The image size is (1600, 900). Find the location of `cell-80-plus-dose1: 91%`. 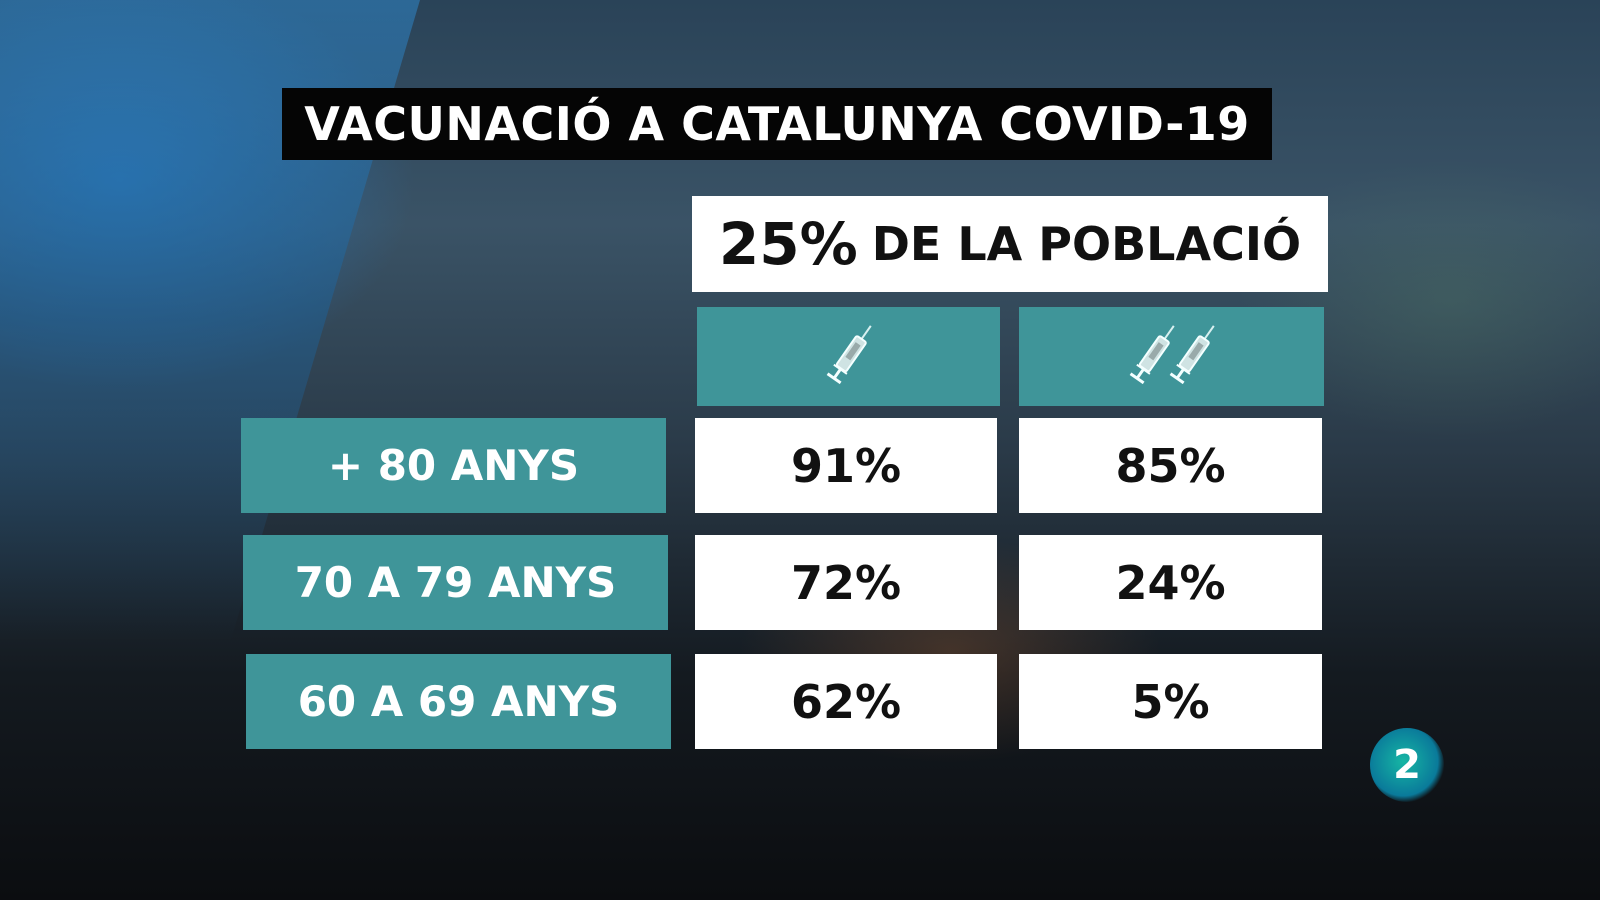

cell-80-plus-dose1: 91% is located at coordinates (846, 465).